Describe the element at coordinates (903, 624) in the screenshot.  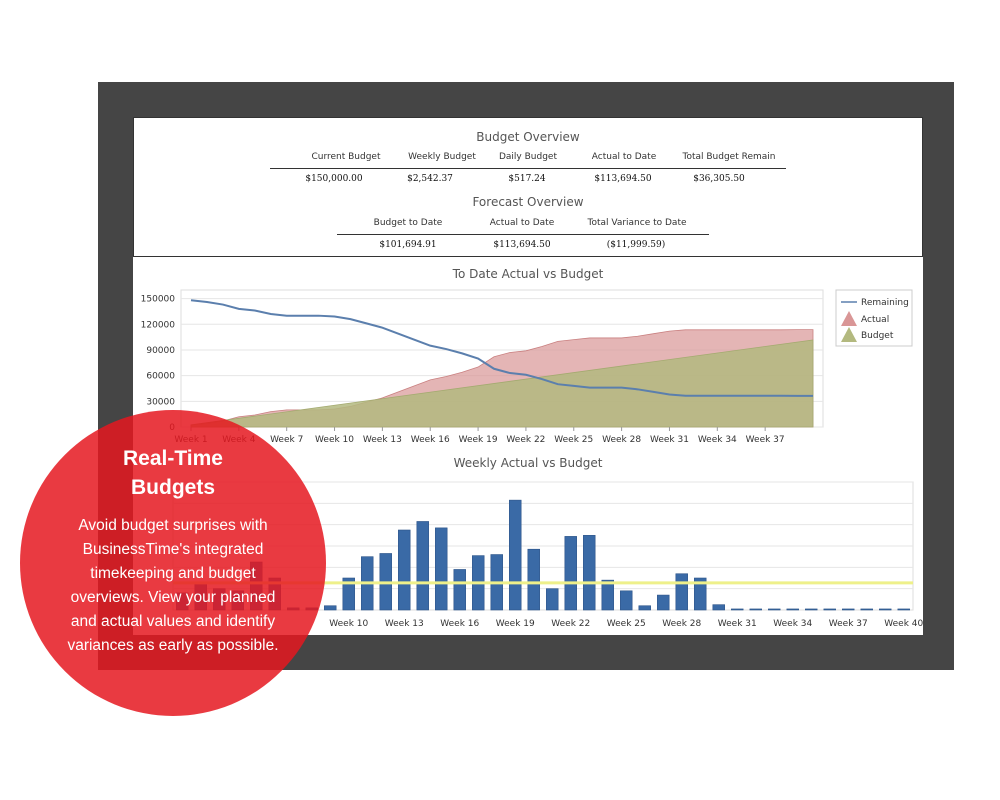
I see `weekly-x-tick-label: Week 40` at that location.